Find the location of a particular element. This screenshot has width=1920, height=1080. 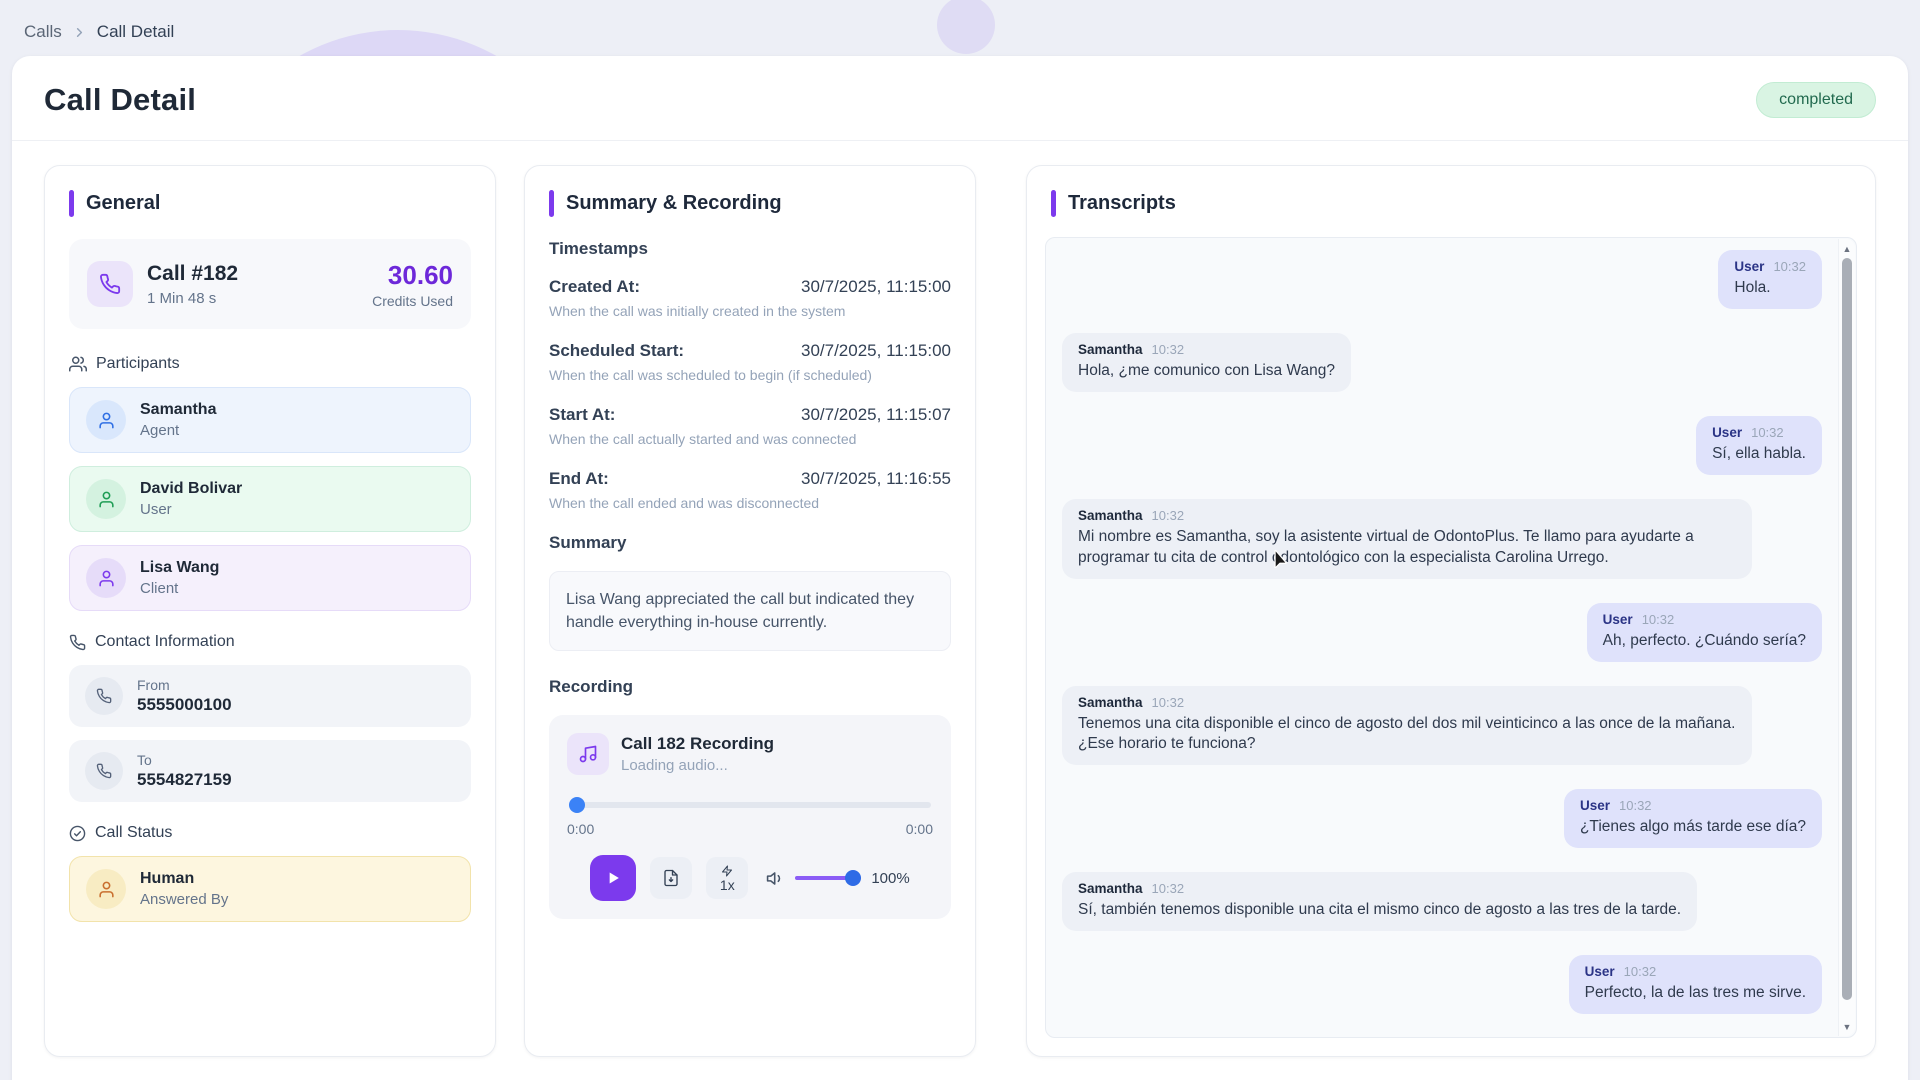

total-time: 0:00 is located at coordinates (919, 829).